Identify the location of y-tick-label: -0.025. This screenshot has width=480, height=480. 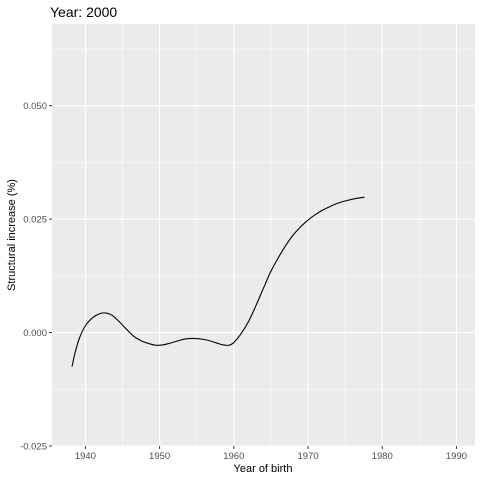
(33, 447).